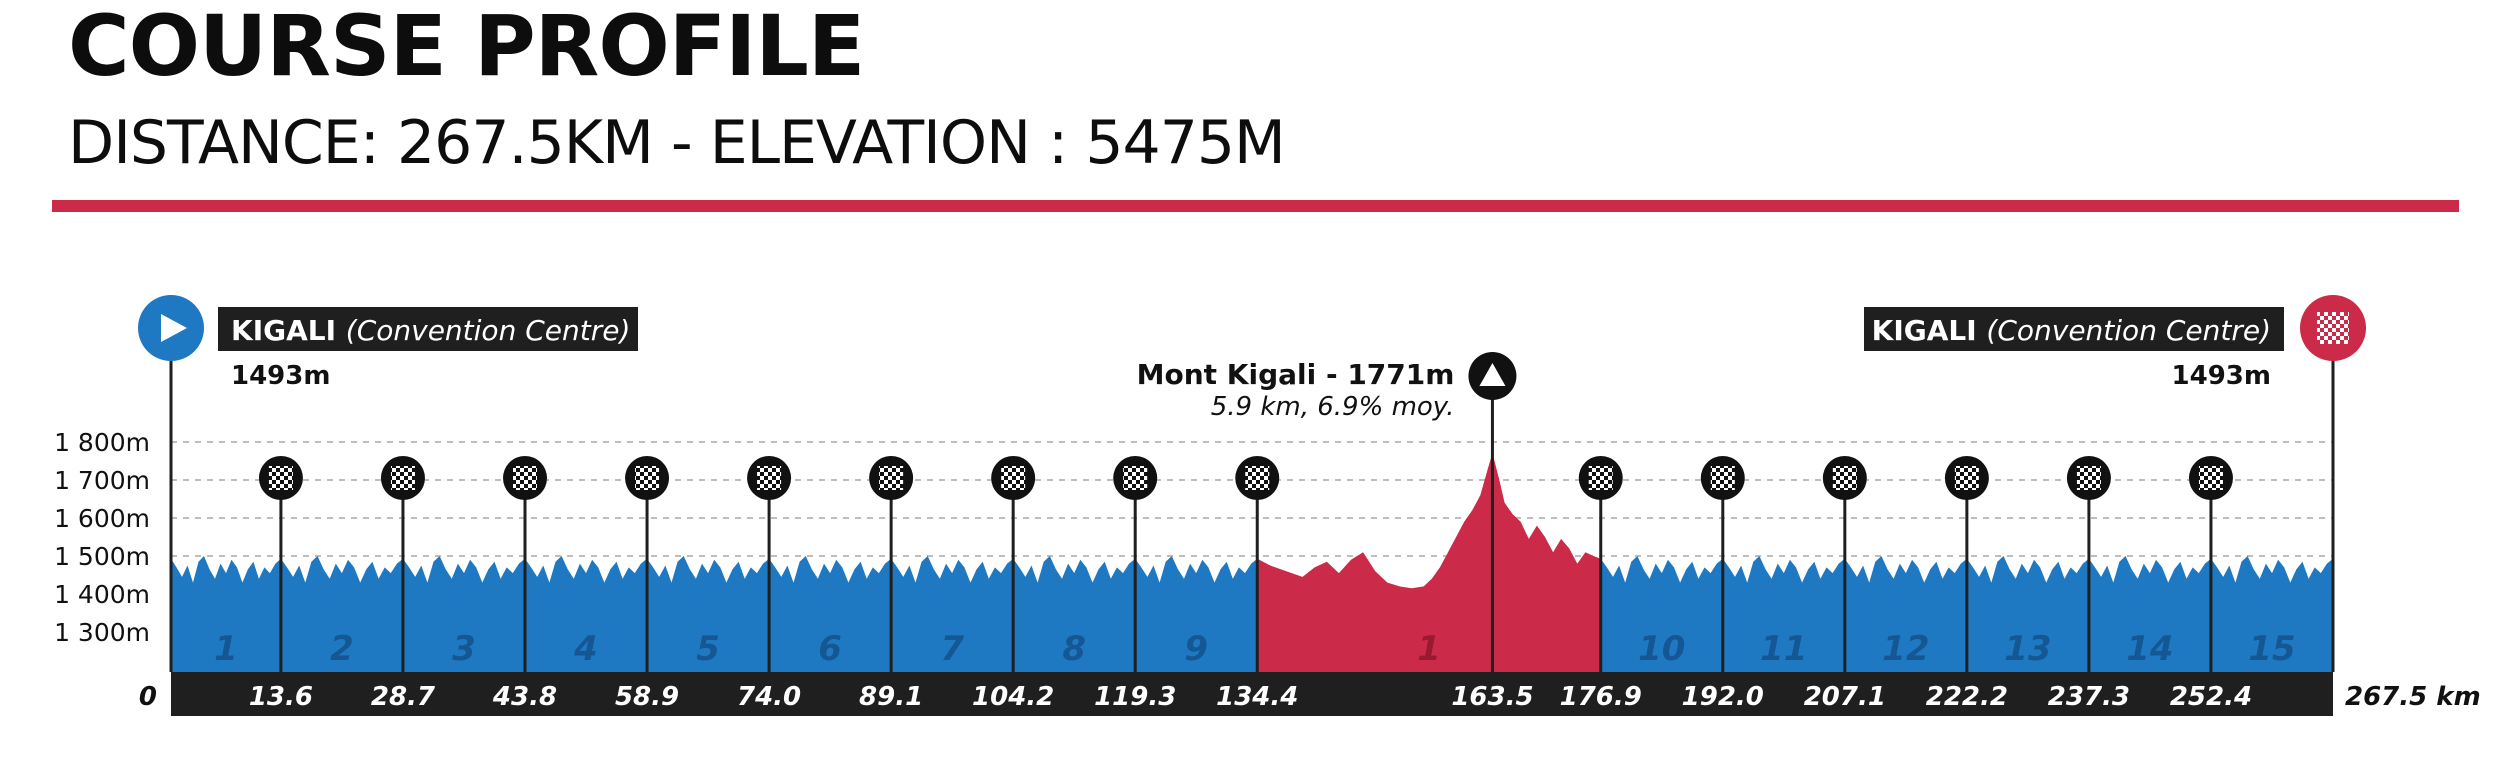 This screenshot has height=759, width=2503. I want to click on y-tick-label: 1 400m, so click(102, 594).